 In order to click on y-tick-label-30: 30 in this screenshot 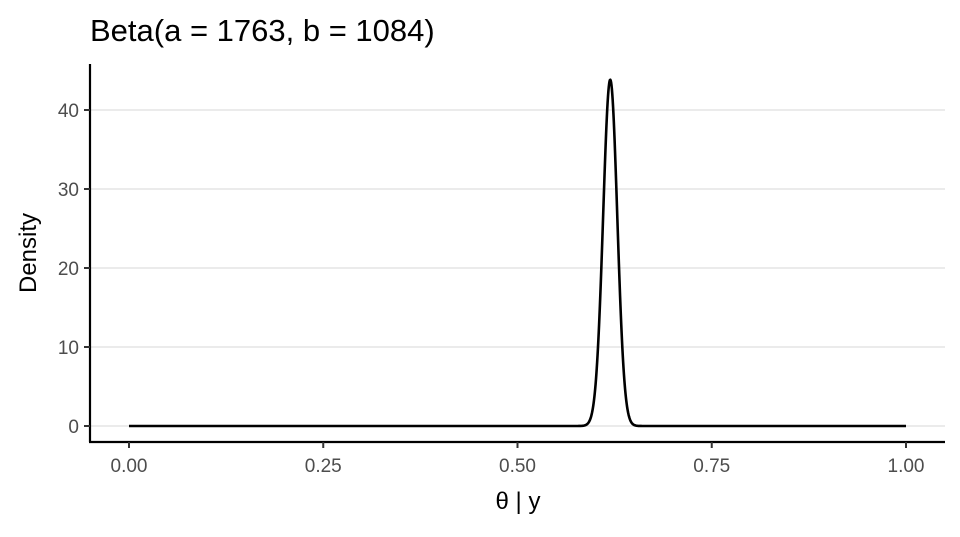, I will do `click(68, 190)`.